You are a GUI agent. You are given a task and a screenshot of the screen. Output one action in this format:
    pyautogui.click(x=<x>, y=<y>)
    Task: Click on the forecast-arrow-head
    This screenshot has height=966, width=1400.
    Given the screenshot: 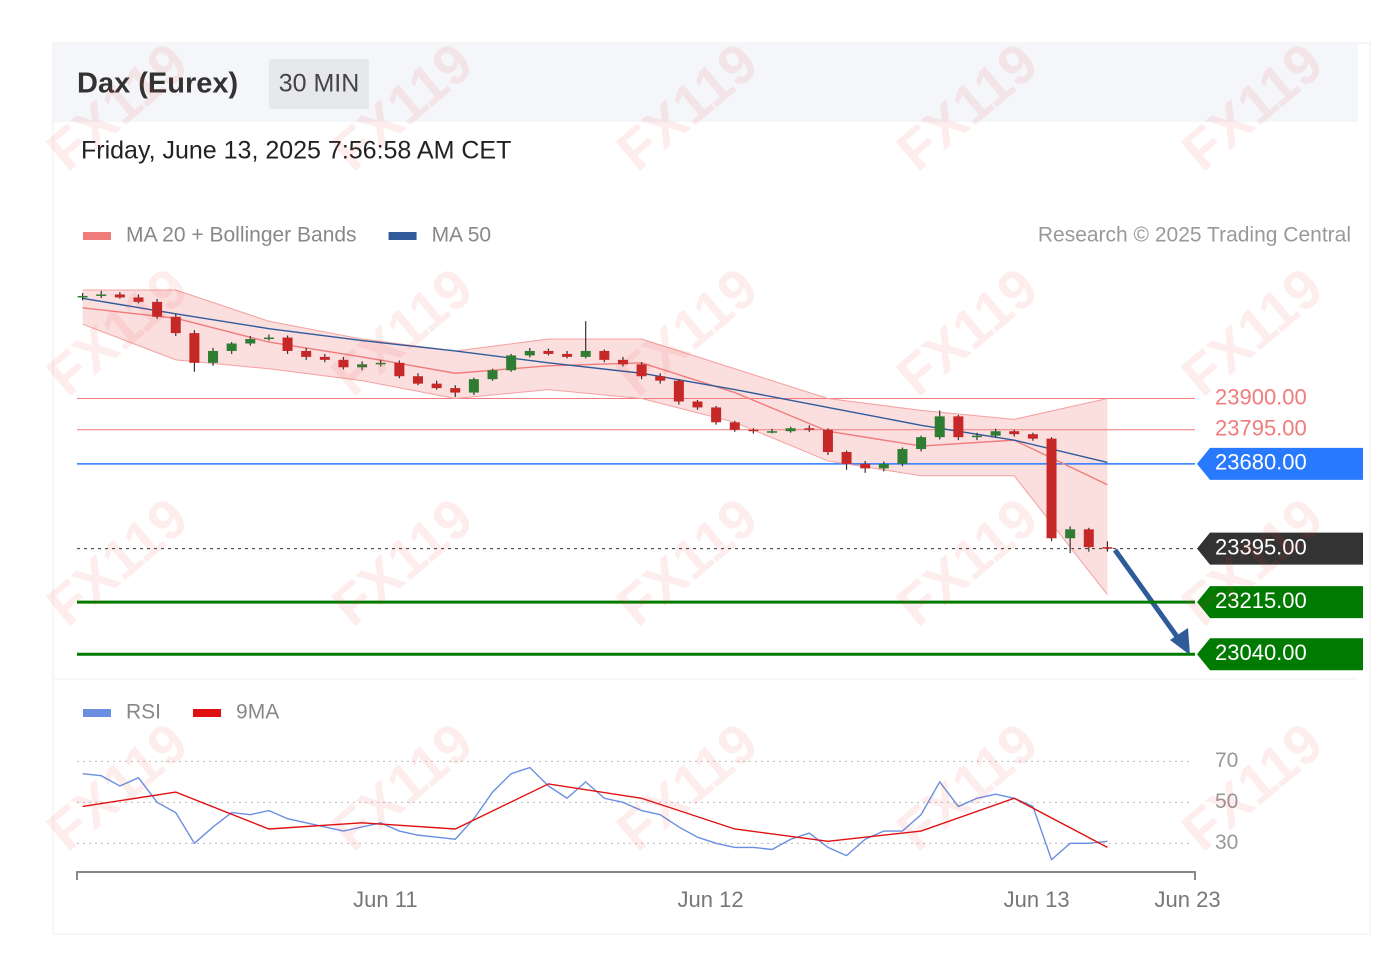 What is the action you would take?
    pyautogui.click(x=1180, y=641)
    